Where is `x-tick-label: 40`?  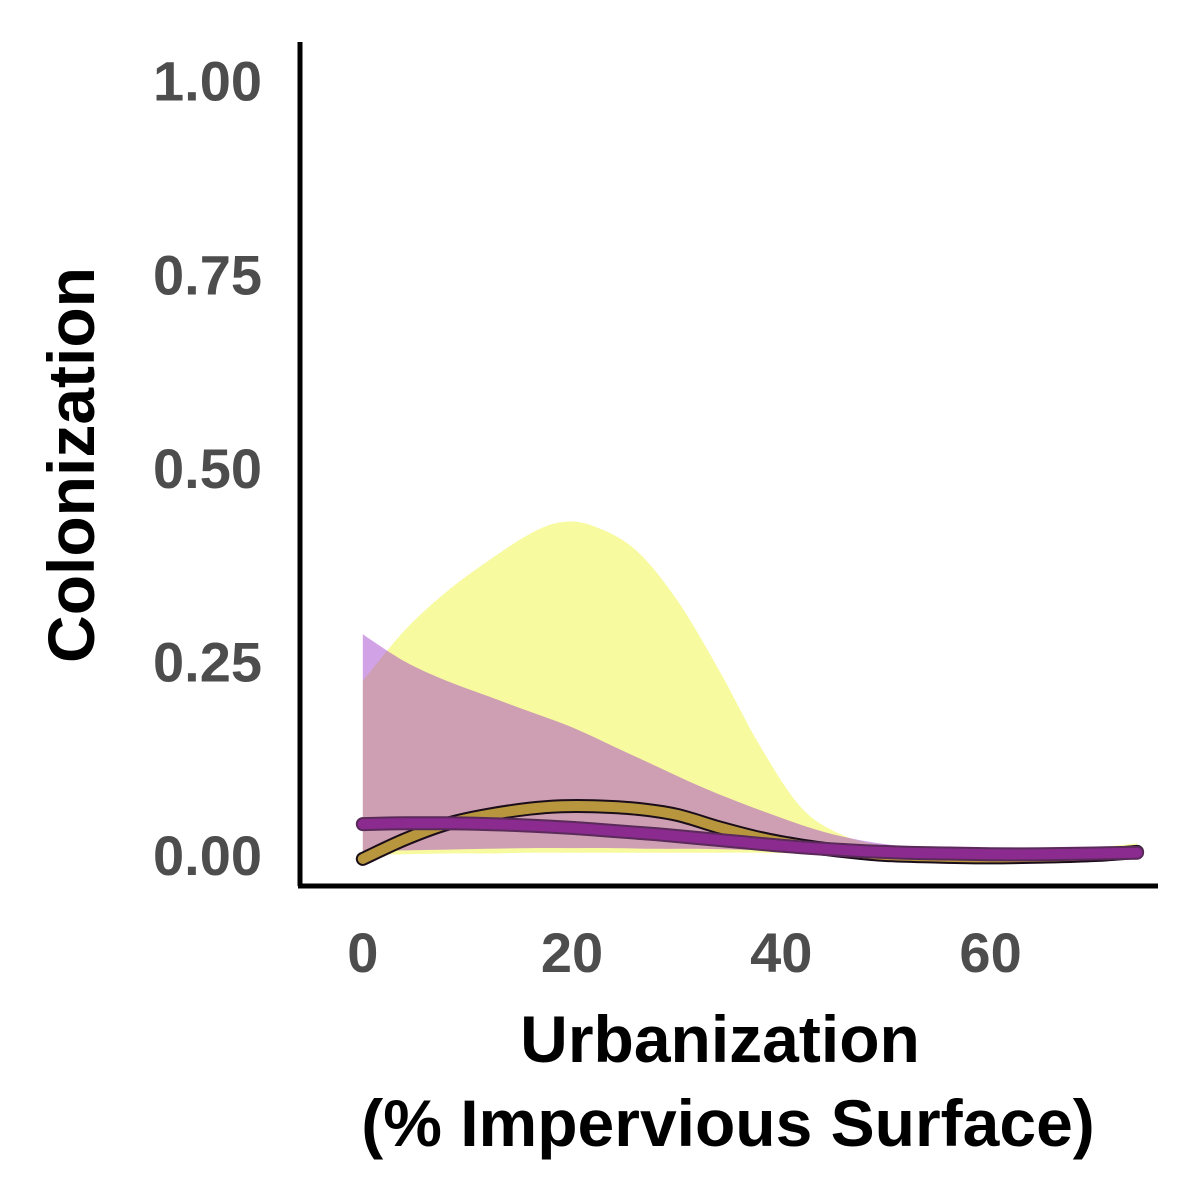
x-tick-label: 40 is located at coordinates (781, 952).